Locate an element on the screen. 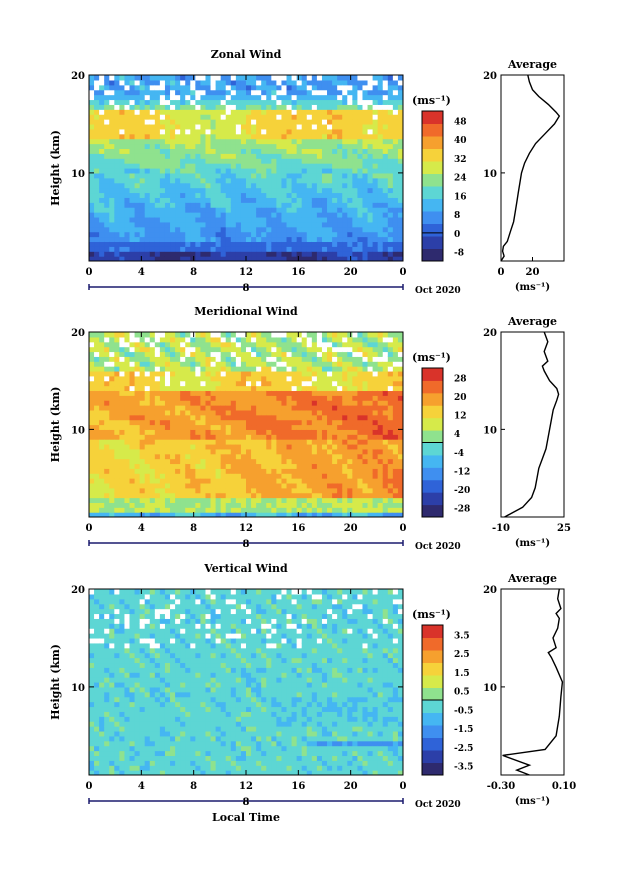  date-label: Oct 2020 is located at coordinates (438, 291).